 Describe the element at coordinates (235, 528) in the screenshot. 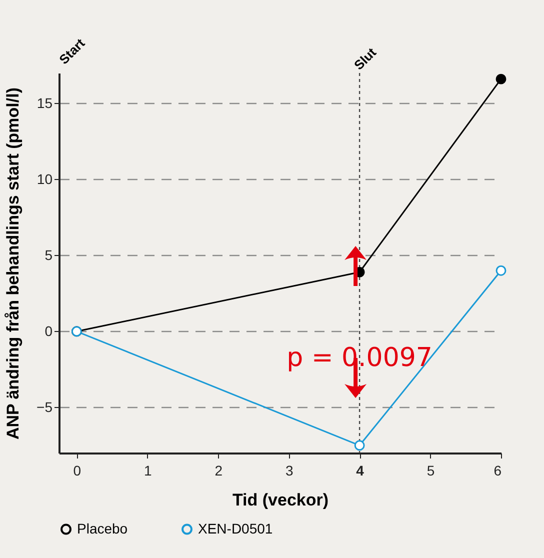

I see `legend-label: XEN-D0501` at that location.